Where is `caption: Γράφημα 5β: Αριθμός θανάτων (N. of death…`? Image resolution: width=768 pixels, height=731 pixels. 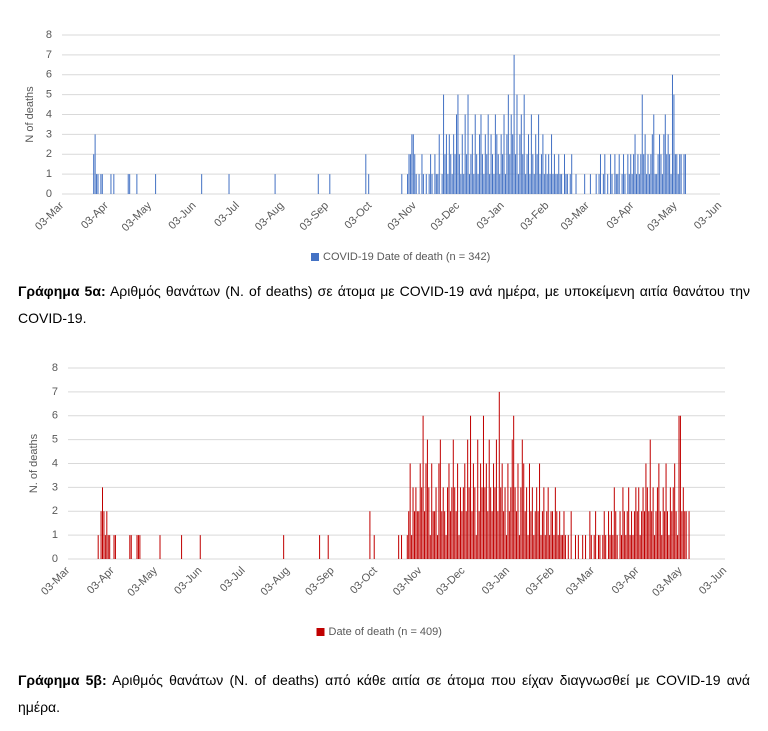
caption: Γράφημα 5β: Αριθμός θανάτων (N. of death… is located at coordinates (384, 694).